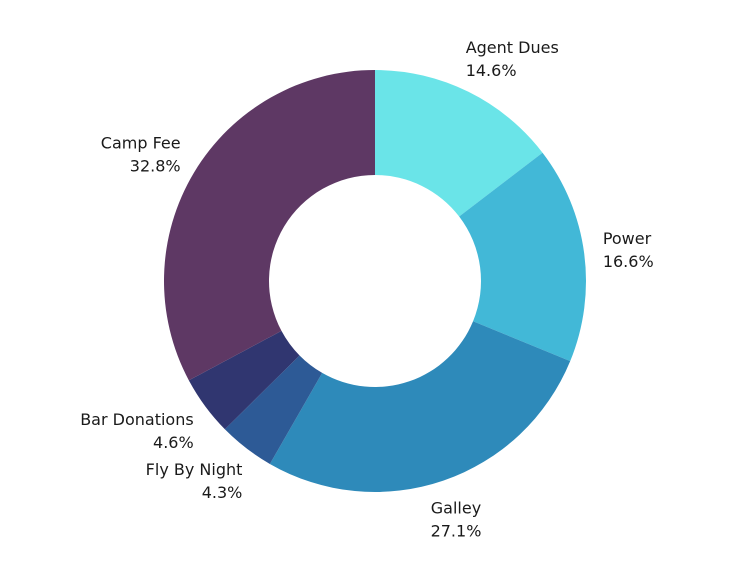  Describe the element at coordinates (459, 143) in the screenshot. I see `slice-agent-dues` at that location.